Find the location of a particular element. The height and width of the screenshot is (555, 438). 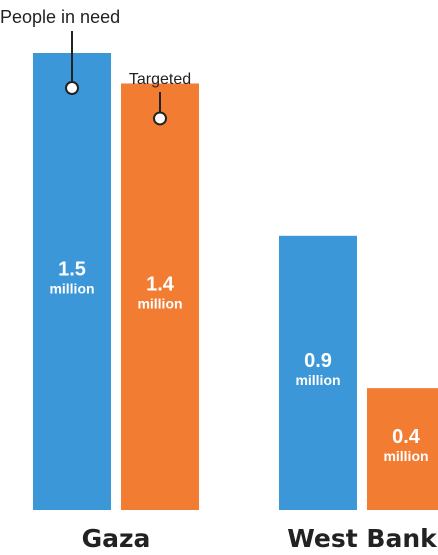

data-label-gaza-people-in-need: 1.5 is located at coordinates (72, 270).